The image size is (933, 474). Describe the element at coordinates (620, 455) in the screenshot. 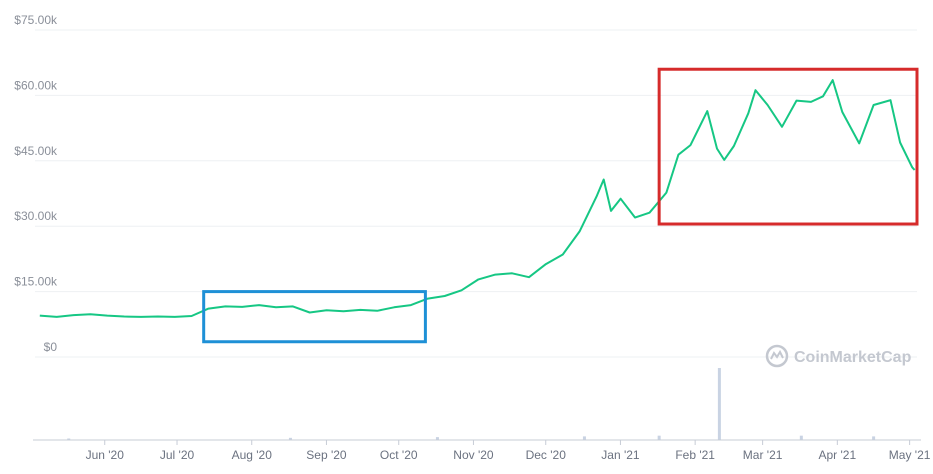

I see `x-tick-label: Jan '21` at that location.